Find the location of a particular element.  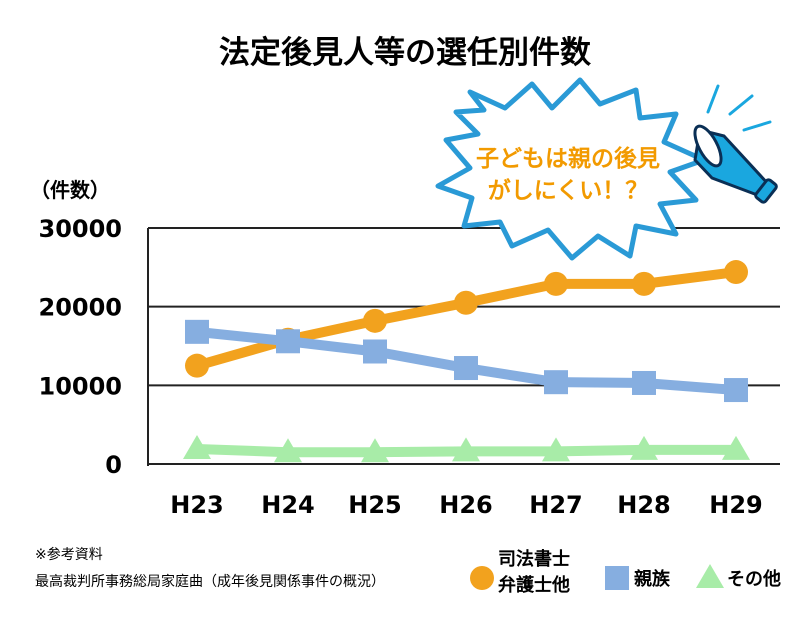

legend-label: 司法書士 is located at coordinates (534, 559).